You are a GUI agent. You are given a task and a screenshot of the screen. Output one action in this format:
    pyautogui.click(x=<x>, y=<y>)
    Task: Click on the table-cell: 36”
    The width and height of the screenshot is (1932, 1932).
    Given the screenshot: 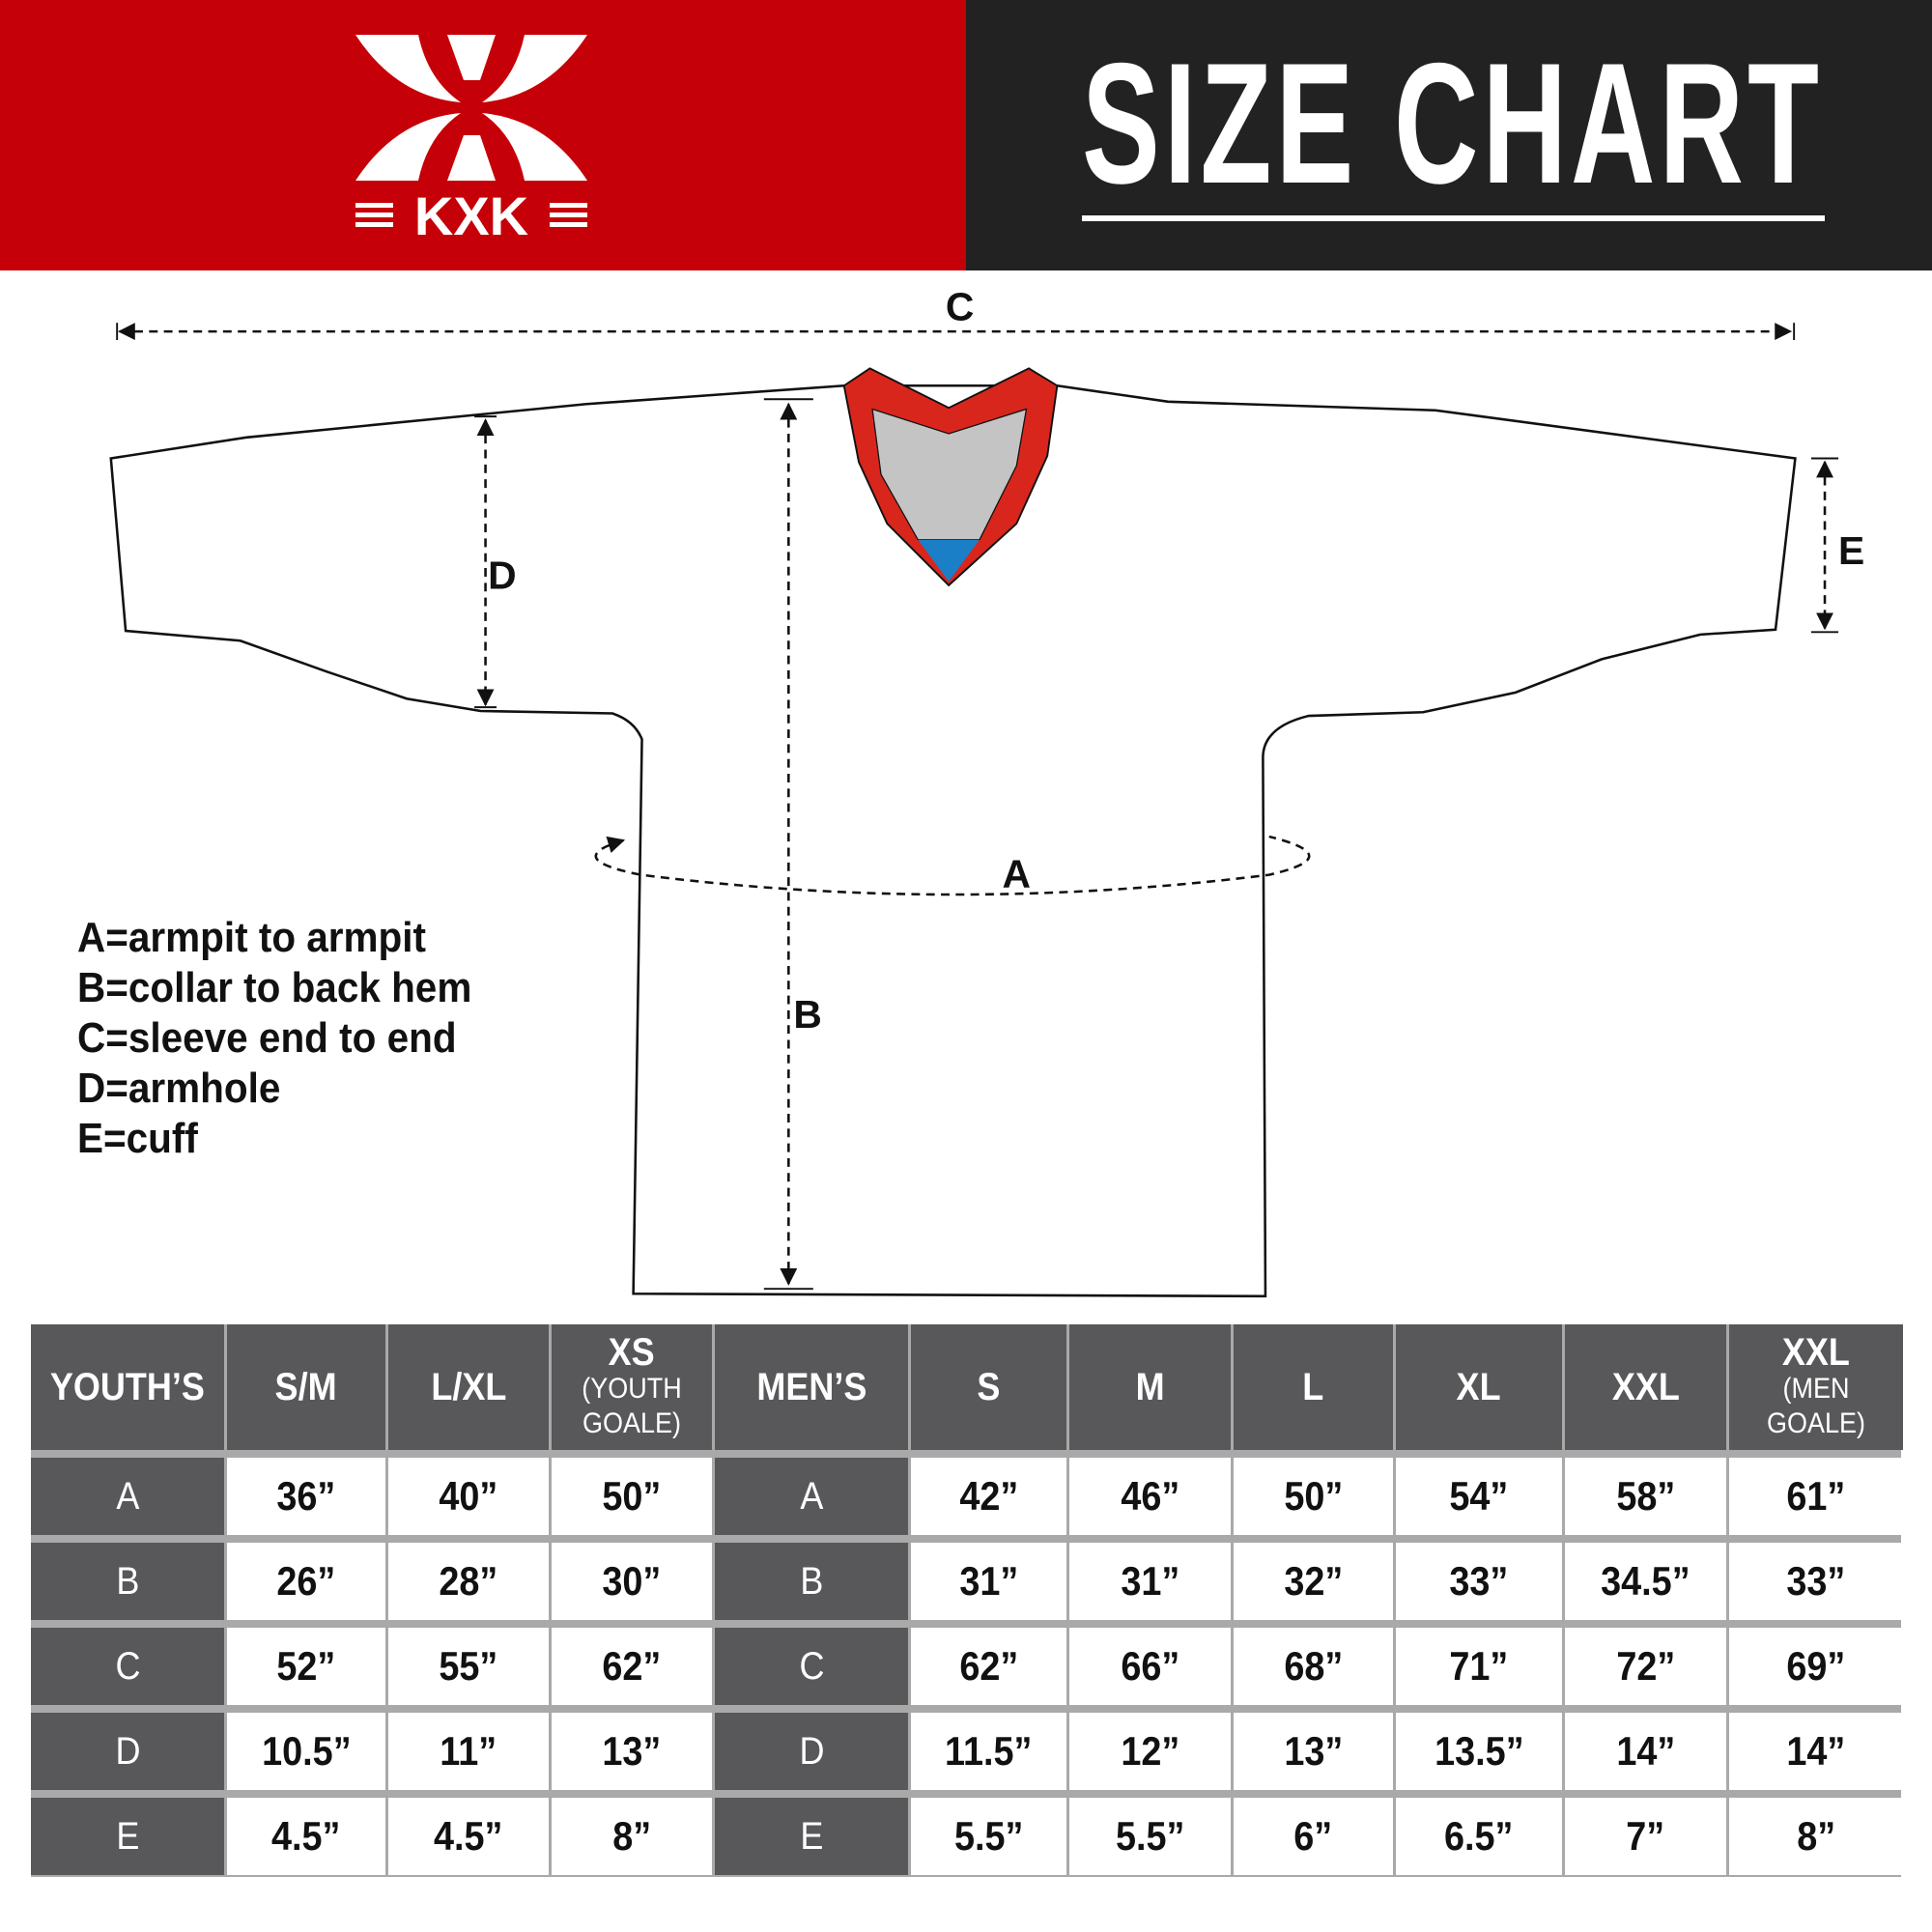 What is the action you would take?
    pyautogui.click(x=306, y=1496)
    